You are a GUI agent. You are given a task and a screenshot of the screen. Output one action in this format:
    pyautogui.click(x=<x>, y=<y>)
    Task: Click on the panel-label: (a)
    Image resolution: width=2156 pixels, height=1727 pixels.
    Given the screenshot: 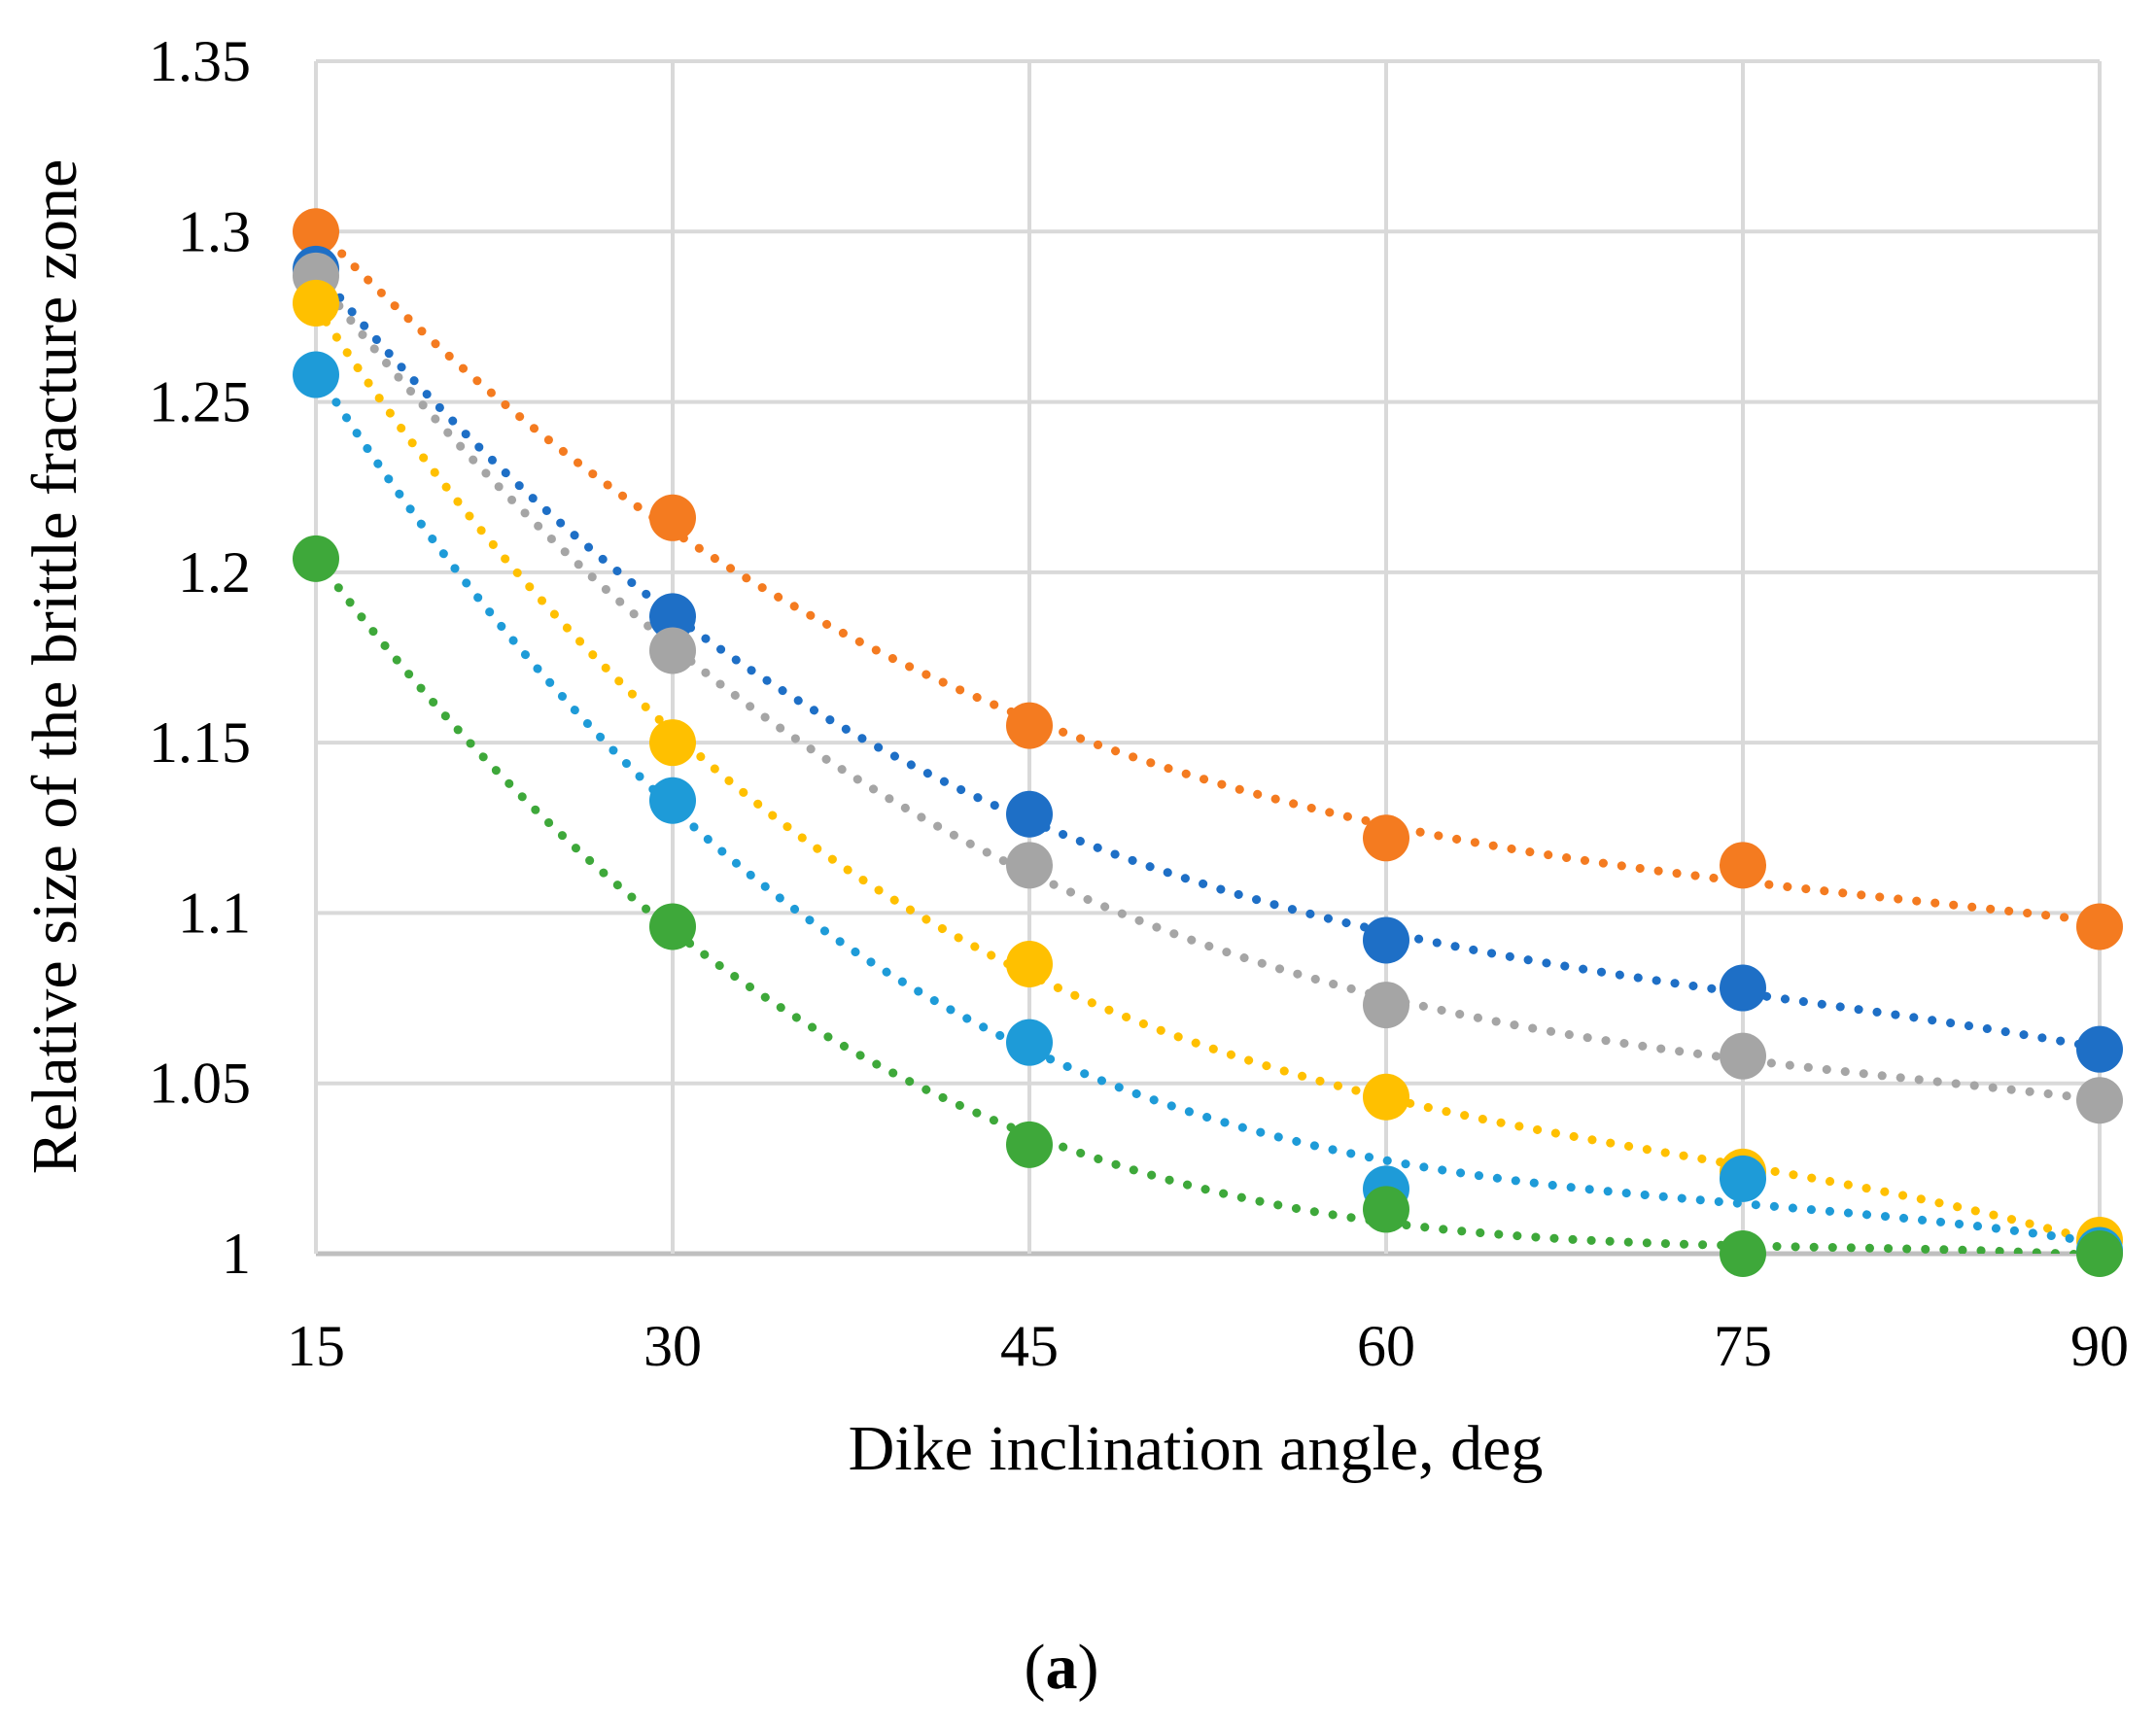 What is the action you would take?
    pyautogui.click(x=1062, y=1668)
    